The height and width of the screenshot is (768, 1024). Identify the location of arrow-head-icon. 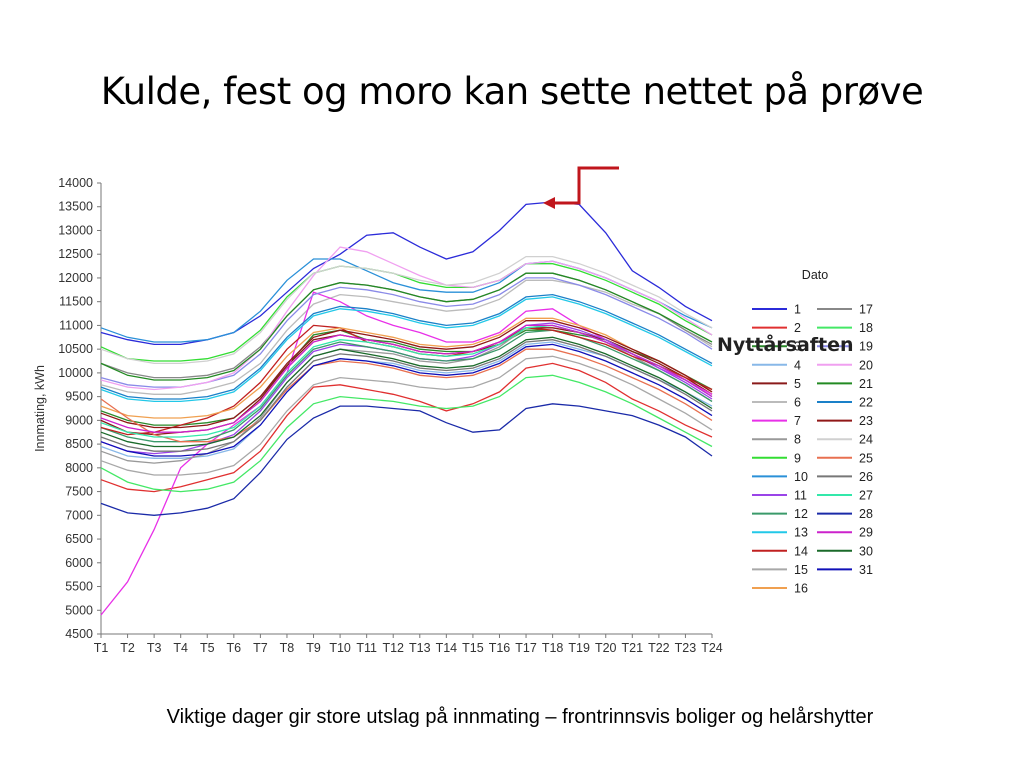
(549, 203).